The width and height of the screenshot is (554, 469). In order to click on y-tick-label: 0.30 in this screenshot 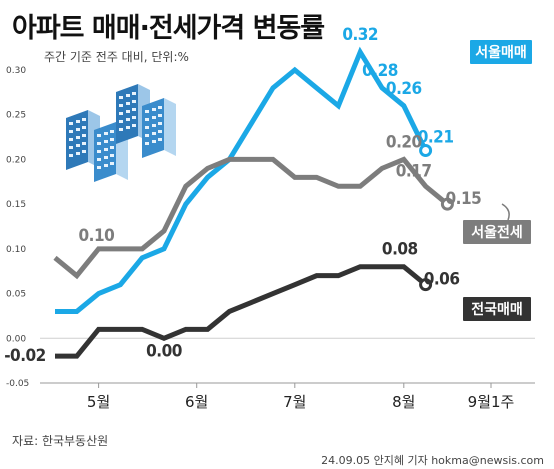, I will do `click(16, 71)`.